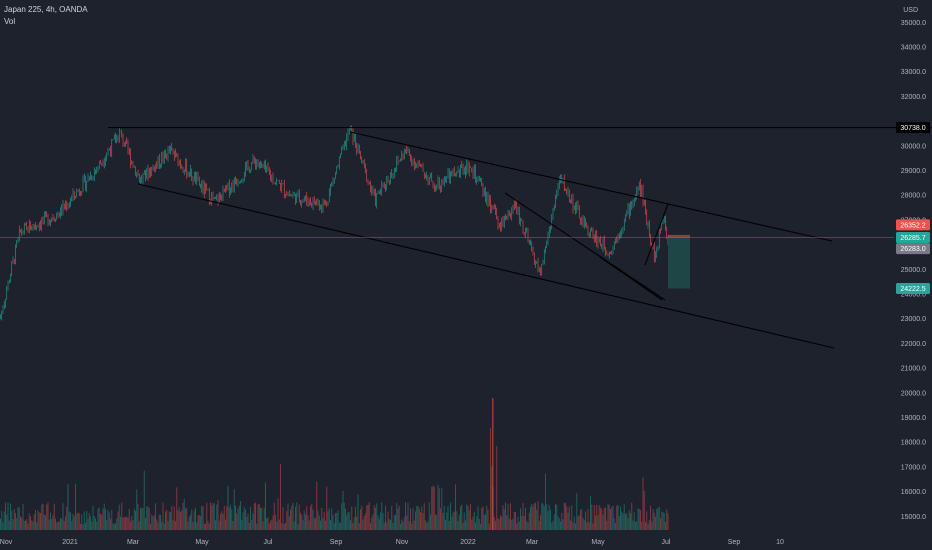 The width and height of the screenshot is (932, 550). What do you see at coordinates (591, 186) in the screenshot?
I see `channel-upper-trendline` at bounding box center [591, 186].